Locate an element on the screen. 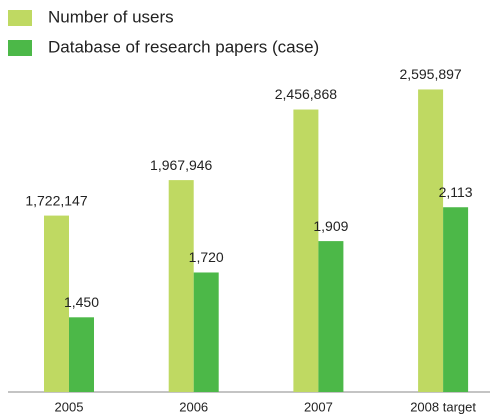 The image size is (492, 418). x-tick-label: 2007 is located at coordinates (318, 406).